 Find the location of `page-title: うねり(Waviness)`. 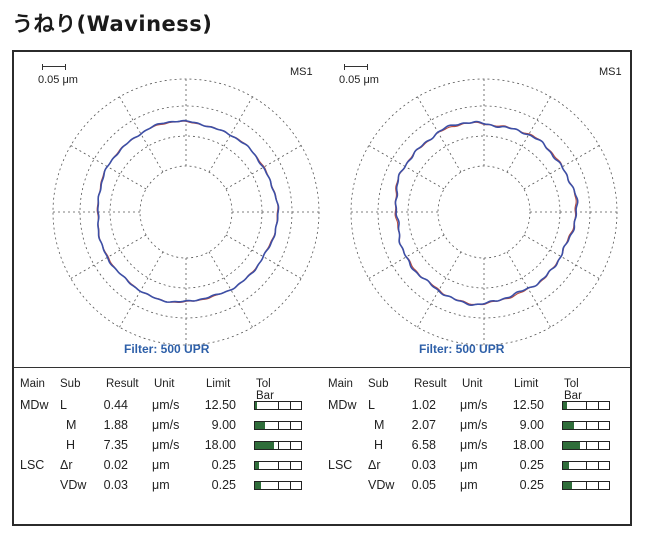

page-title: うねり(Waviness) is located at coordinates (112, 24).